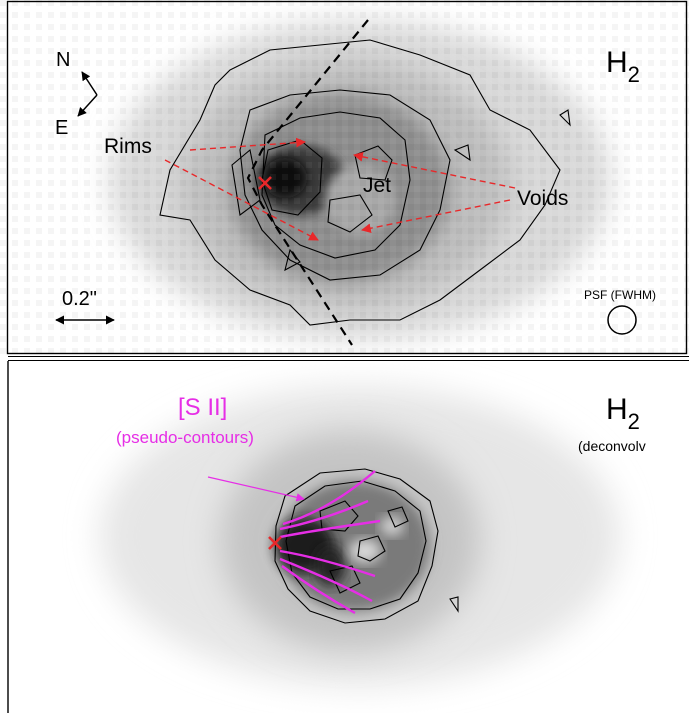 This screenshot has width=689, height=713. I want to click on sii-pointer-arrow, so click(256, 489).